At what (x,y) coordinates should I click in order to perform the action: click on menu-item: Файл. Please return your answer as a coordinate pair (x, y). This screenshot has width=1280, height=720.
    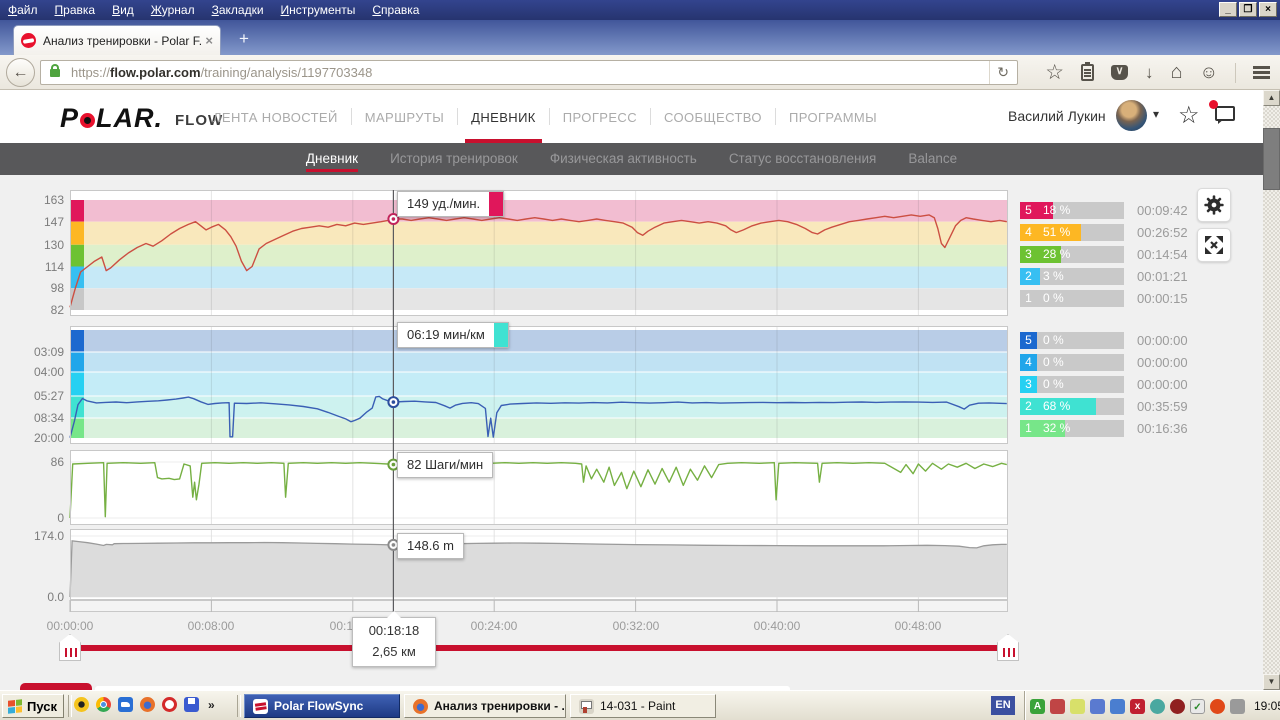
    Looking at the image, I should click on (23, 10).